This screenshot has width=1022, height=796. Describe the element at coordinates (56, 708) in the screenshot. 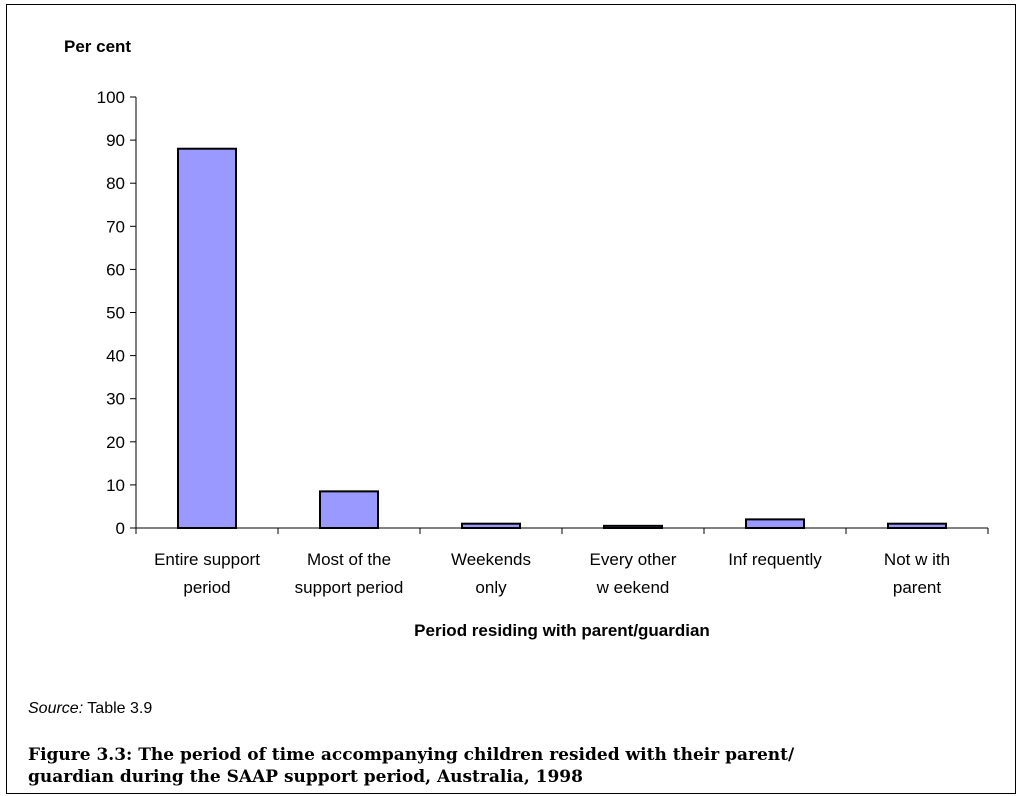

I see `source-label: Source:` at that location.